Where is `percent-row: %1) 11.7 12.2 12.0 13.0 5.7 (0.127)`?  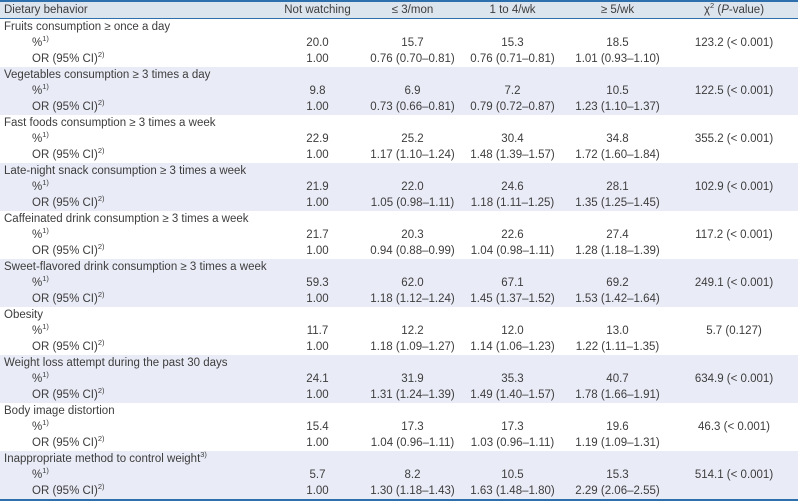 percent-row: %1) 11.7 12.2 12.0 13.0 5.7 (0.127) is located at coordinates (399, 331).